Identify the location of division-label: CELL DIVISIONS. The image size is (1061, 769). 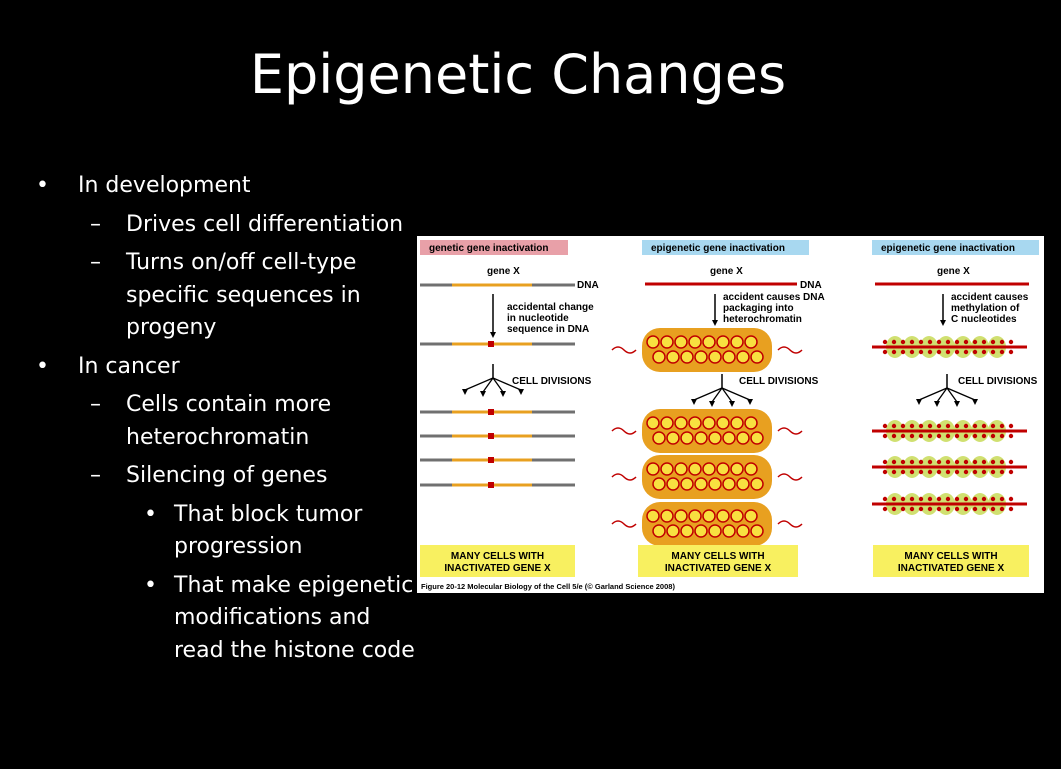
(779, 381).